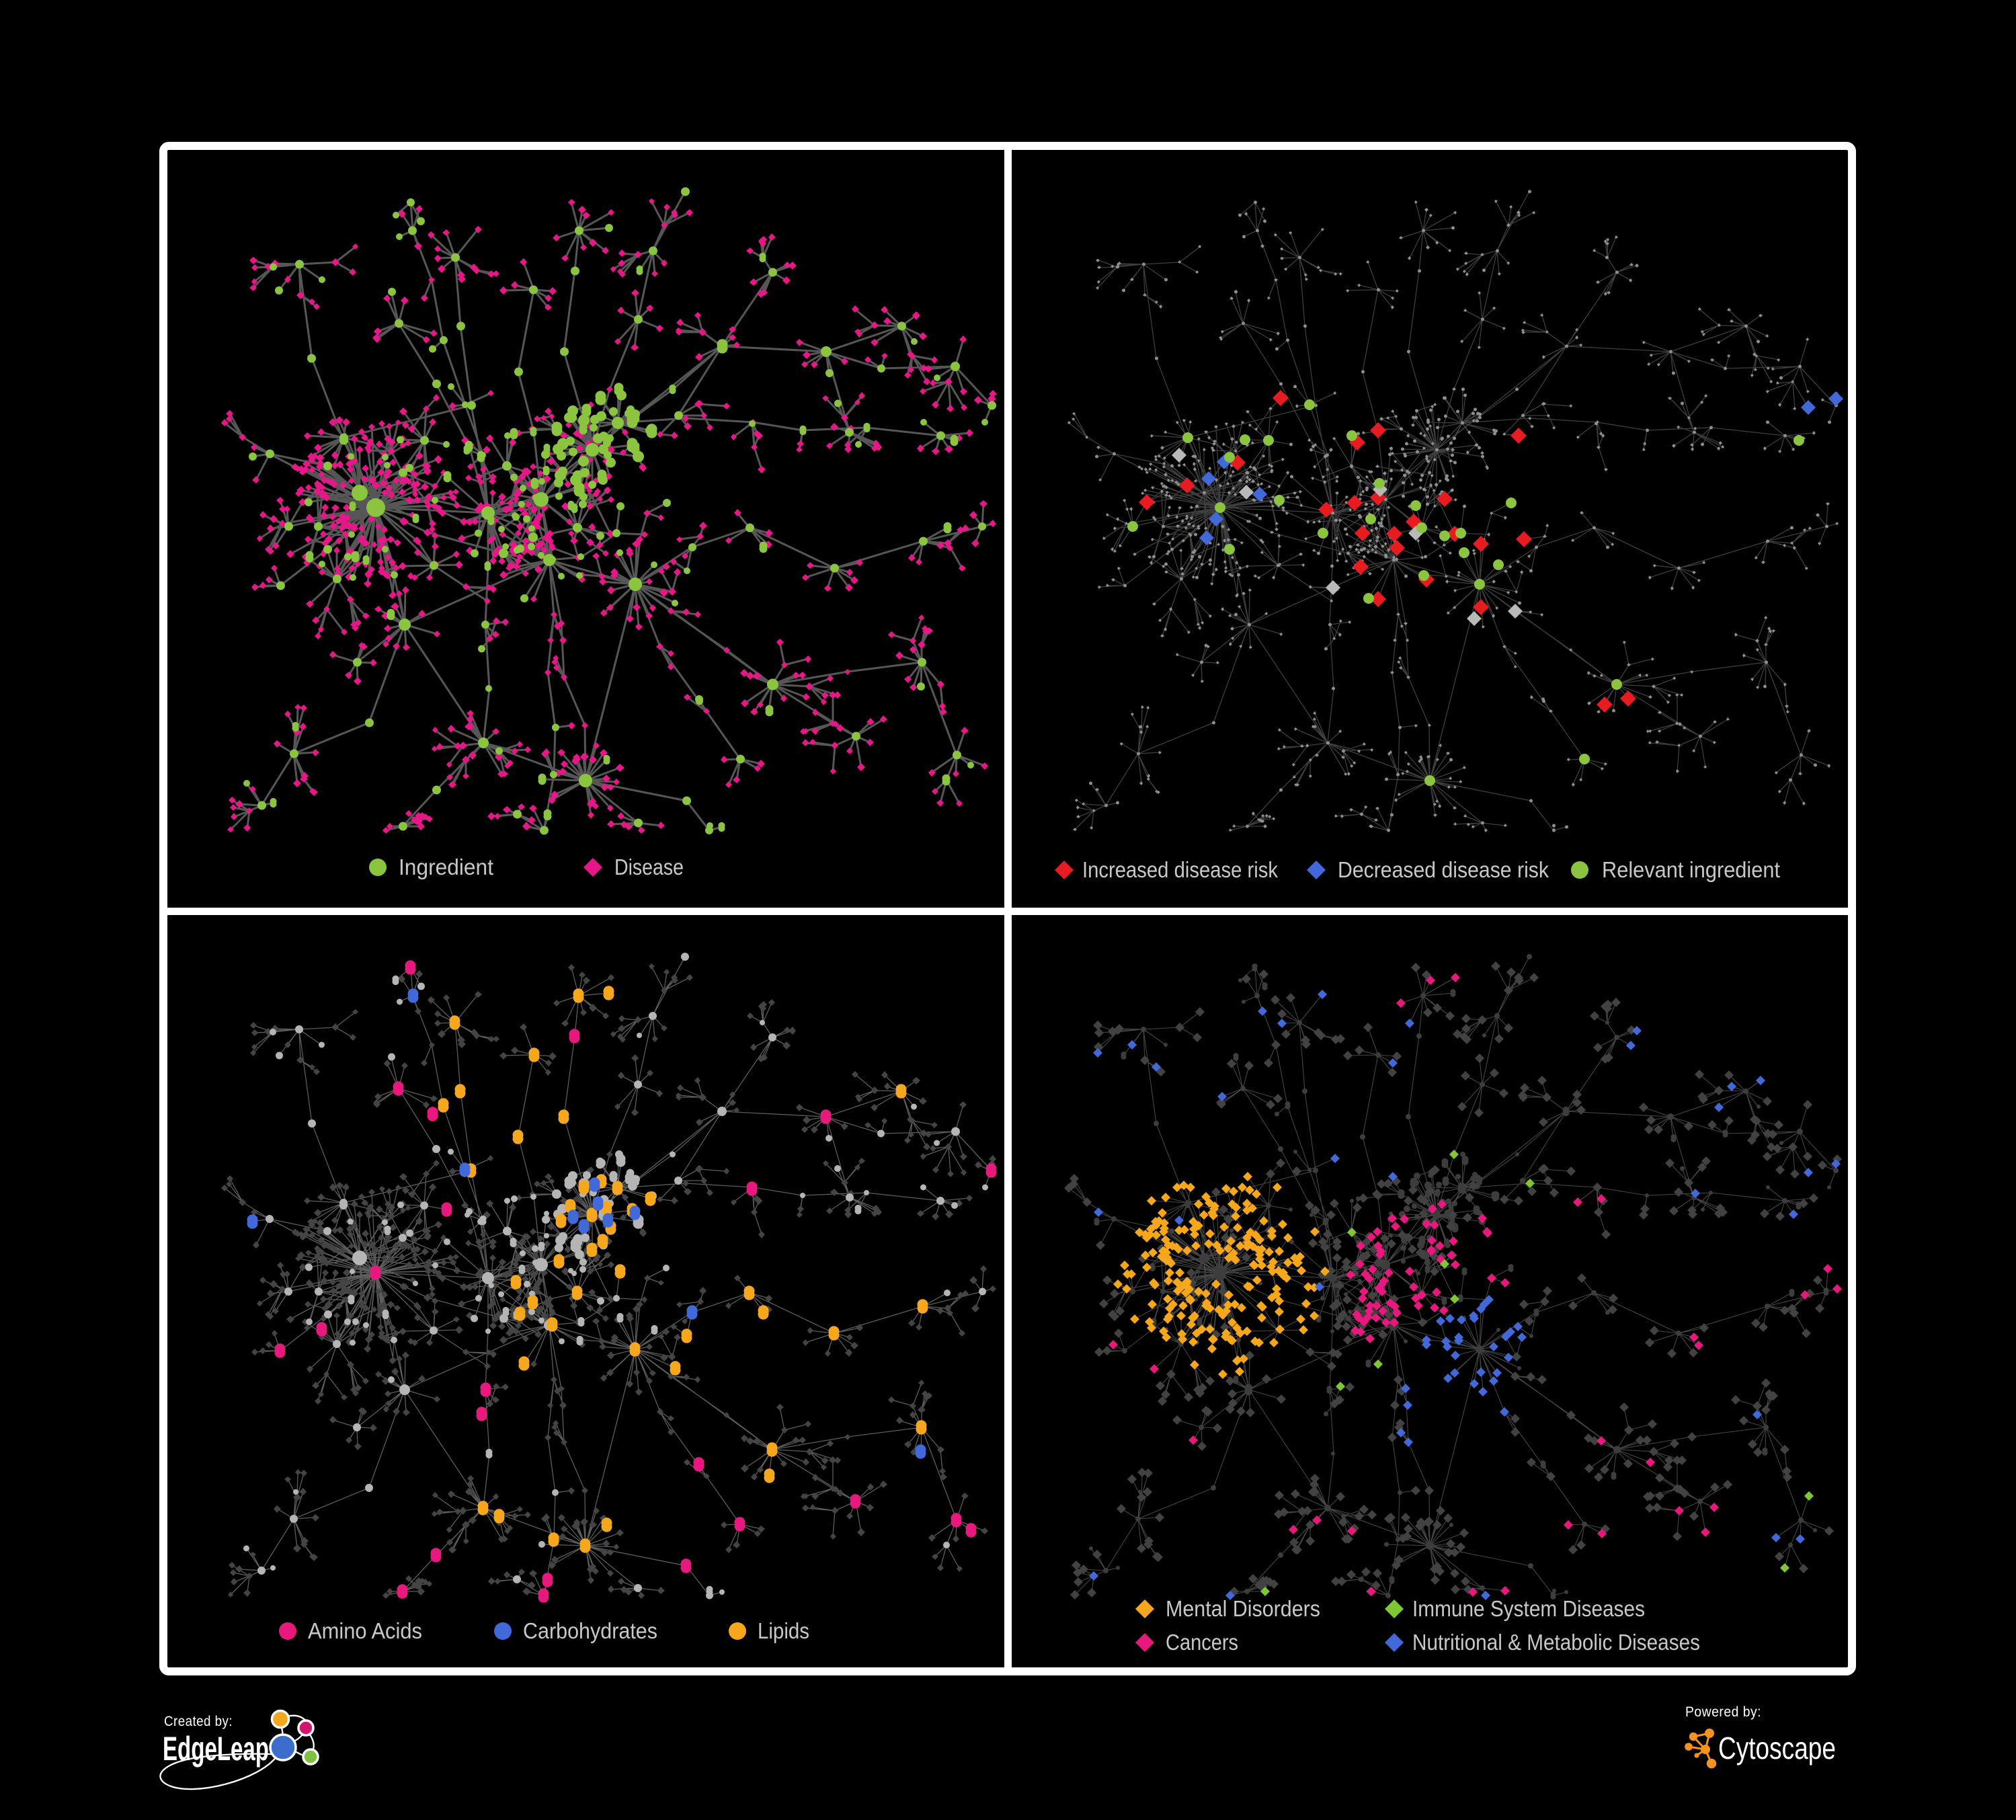  Describe the element at coordinates (1528, 1608) in the screenshot. I see `svg-text: Immune System Diseases` at that location.